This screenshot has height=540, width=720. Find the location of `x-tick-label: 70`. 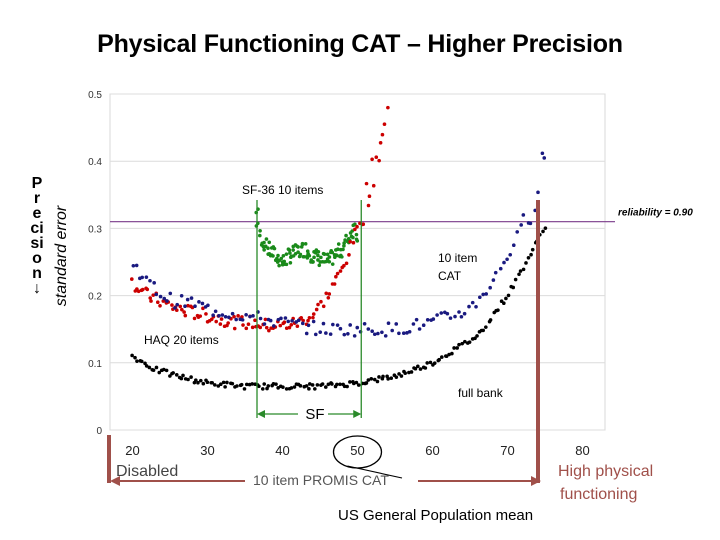

x-tick-label: 70 is located at coordinates (507, 450).